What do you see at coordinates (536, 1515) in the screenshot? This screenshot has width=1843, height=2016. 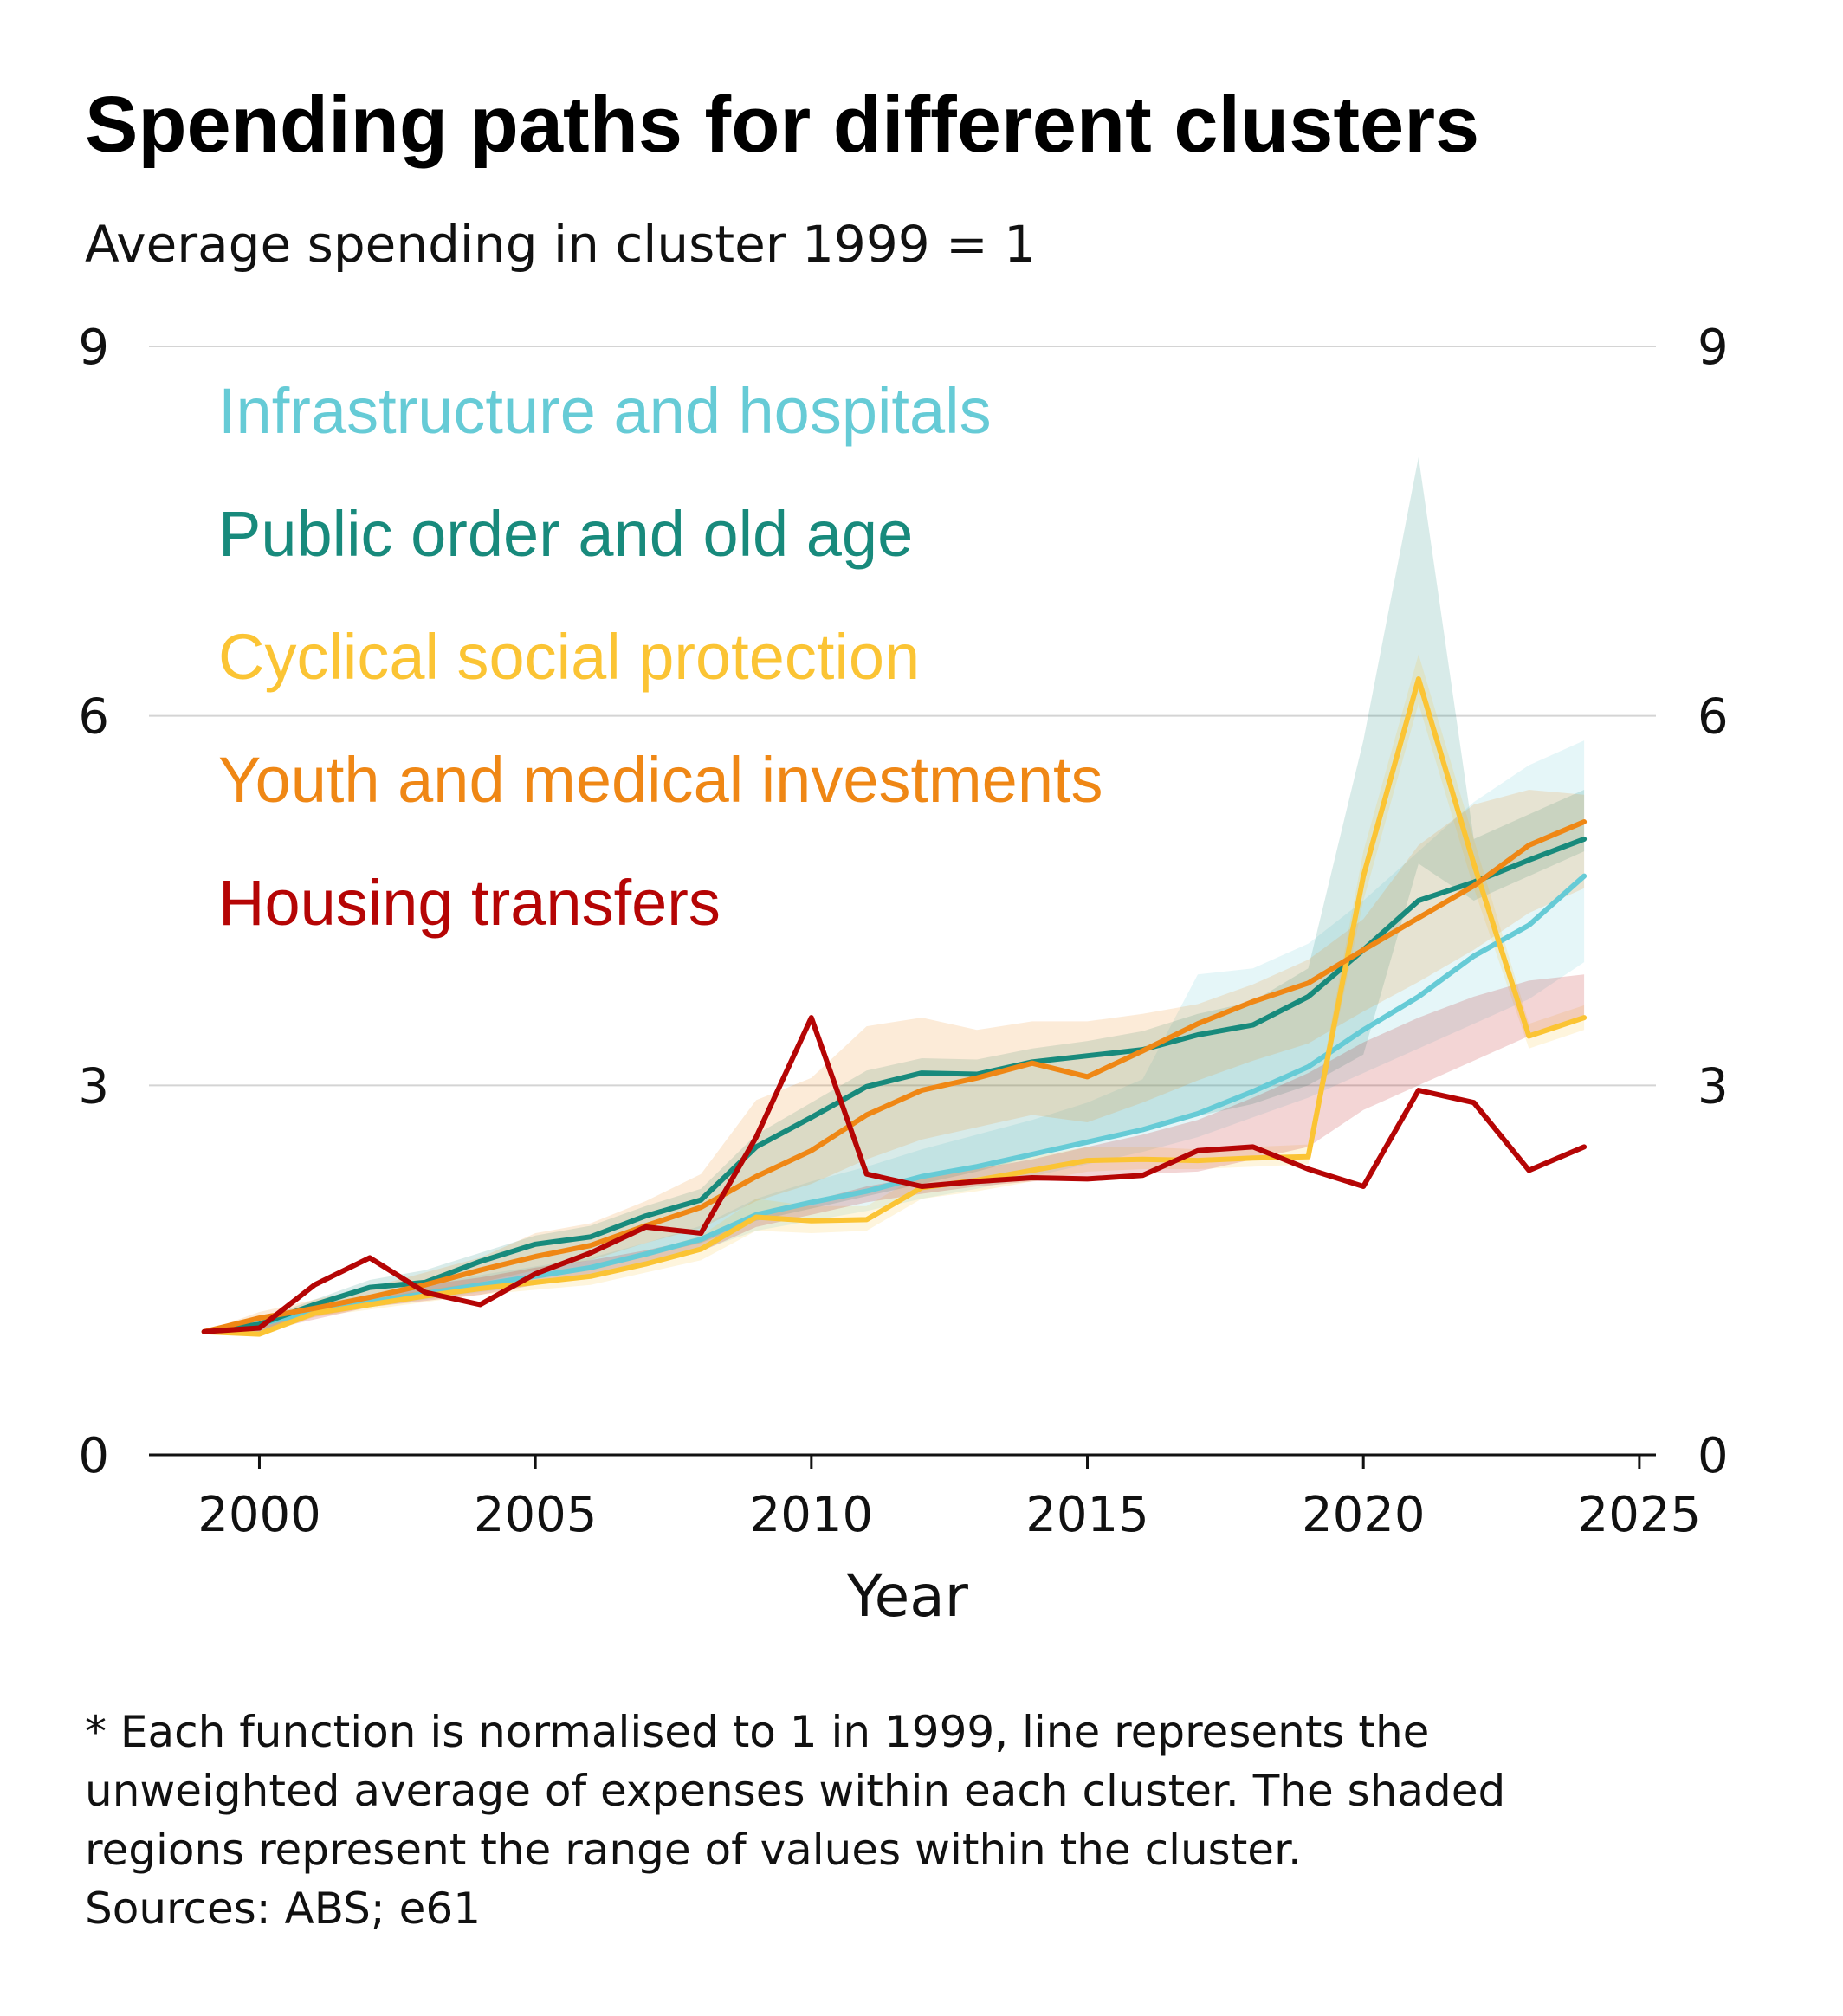 I see `x-tick-label: 2005` at bounding box center [536, 1515].